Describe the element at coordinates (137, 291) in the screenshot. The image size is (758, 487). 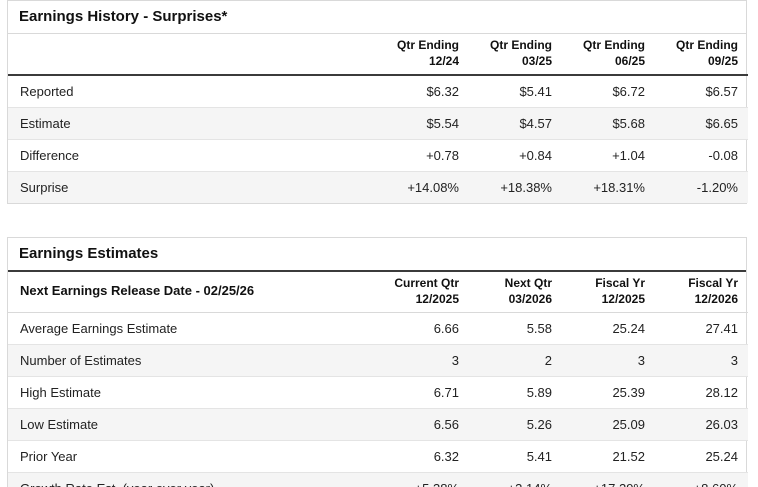
I see `next-earnings-release-date: Next Earnings Release Date - 02/25/26` at that location.